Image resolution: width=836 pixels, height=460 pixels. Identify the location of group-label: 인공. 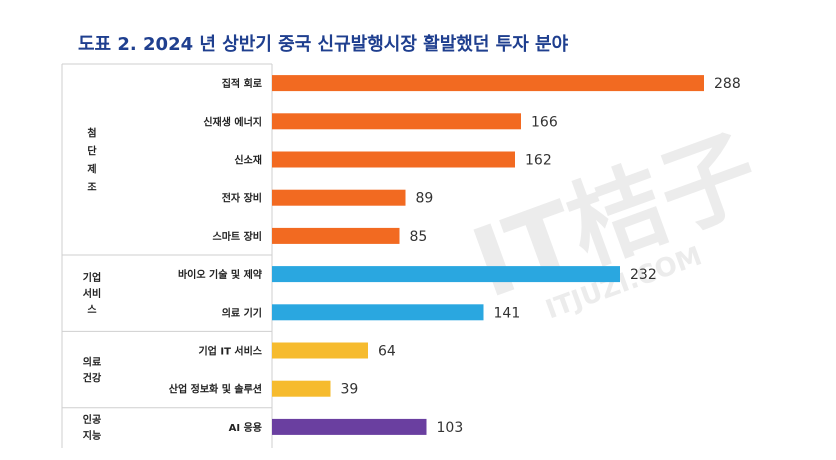
(92, 419).